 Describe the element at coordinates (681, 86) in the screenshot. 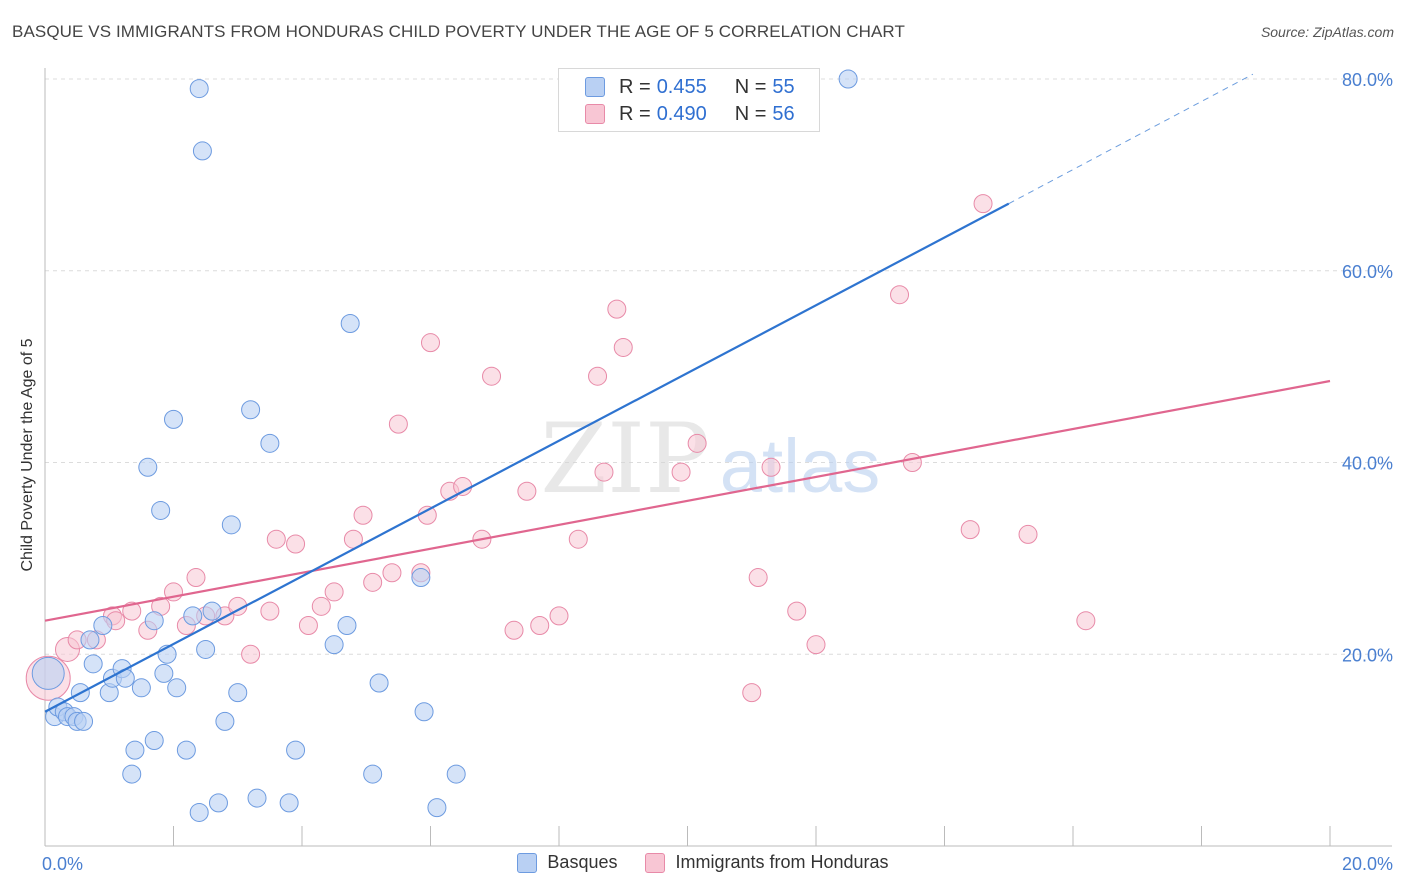

I see `legend-r-value: 0.455` at that location.